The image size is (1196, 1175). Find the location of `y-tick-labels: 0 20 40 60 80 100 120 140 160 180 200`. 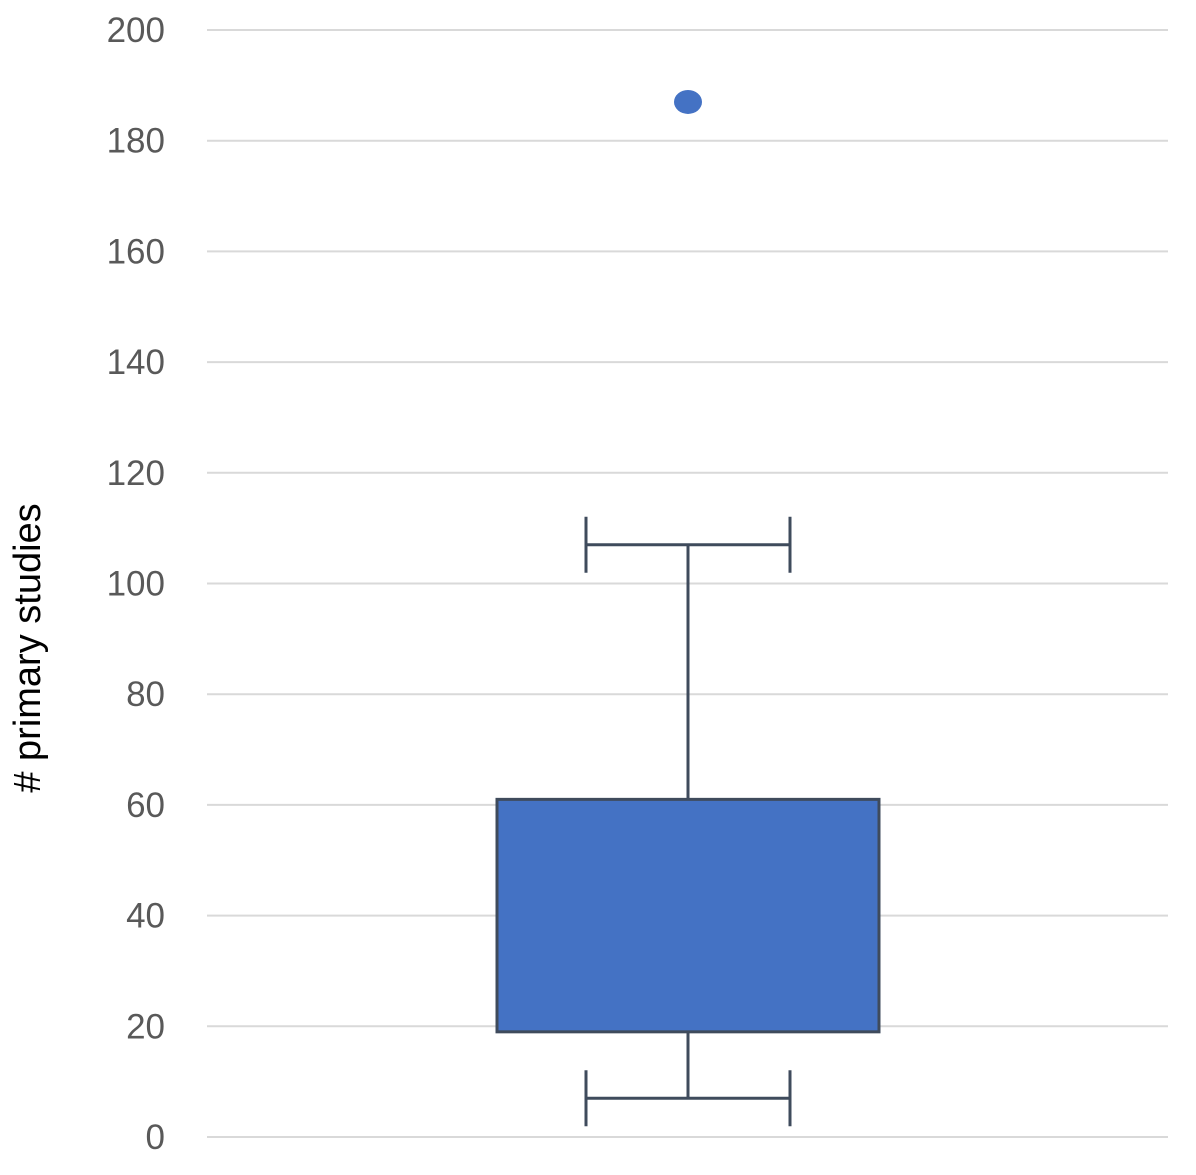

y-tick-labels: 0 20 40 60 80 100 120 140 160 180 200 is located at coordinates (136, 584).